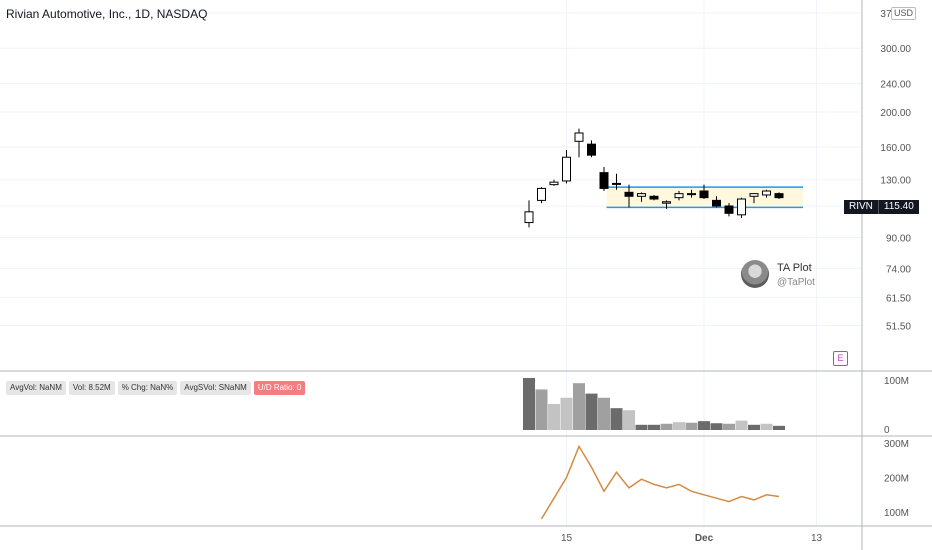 This screenshot has width=932, height=550. What do you see at coordinates (147, 388) in the screenshot?
I see `pct-chg-label: % Chg: NaN%` at bounding box center [147, 388].